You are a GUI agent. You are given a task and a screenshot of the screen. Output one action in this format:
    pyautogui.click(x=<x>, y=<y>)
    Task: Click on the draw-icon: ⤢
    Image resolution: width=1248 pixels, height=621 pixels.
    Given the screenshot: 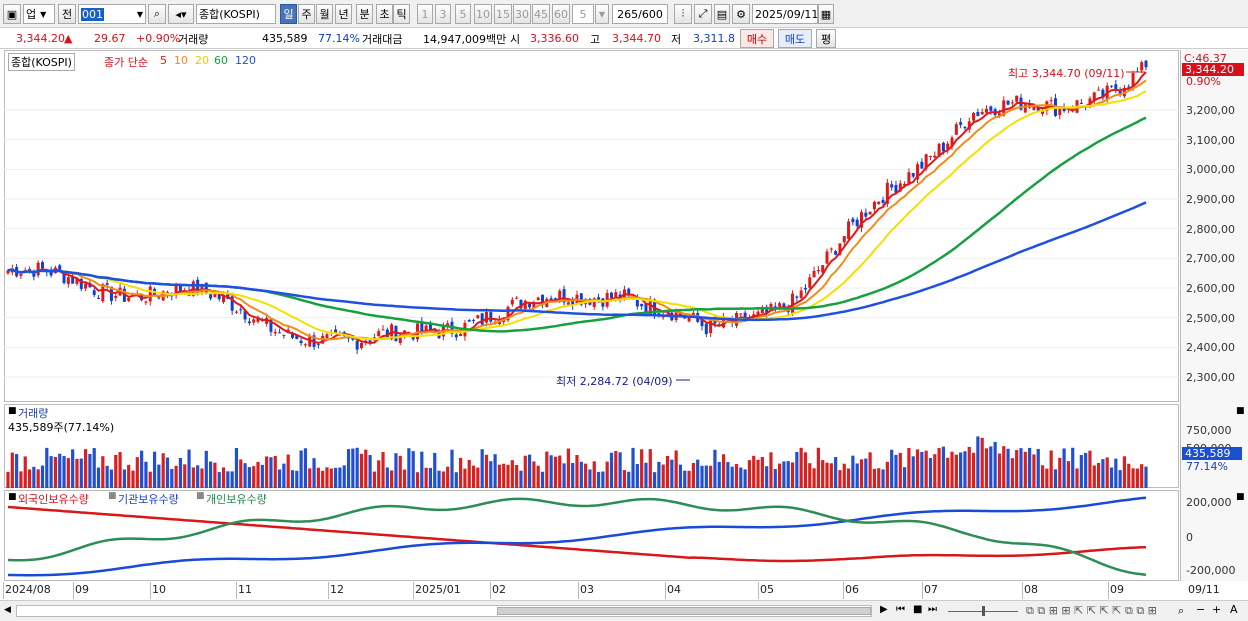 What is the action you would take?
    pyautogui.click(x=703, y=14)
    